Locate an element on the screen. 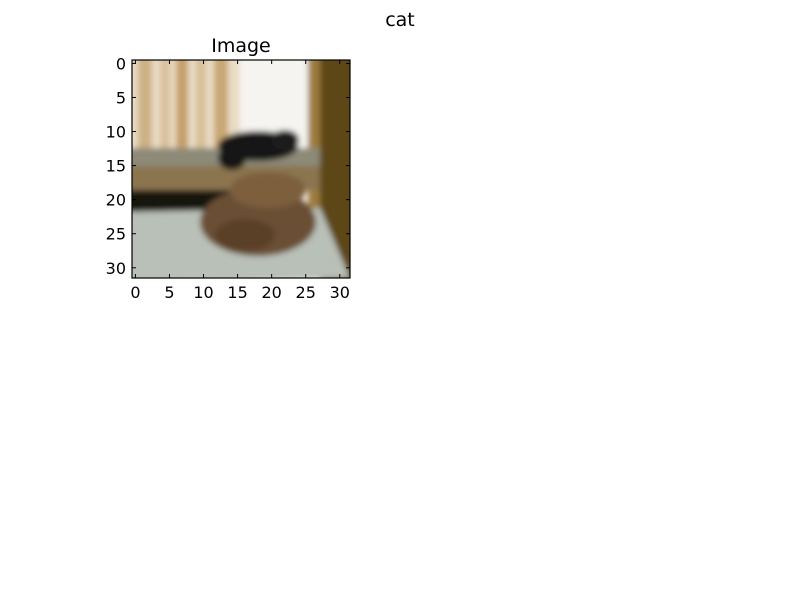  y-tick-label: 20 is located at coordinates (116, 200).